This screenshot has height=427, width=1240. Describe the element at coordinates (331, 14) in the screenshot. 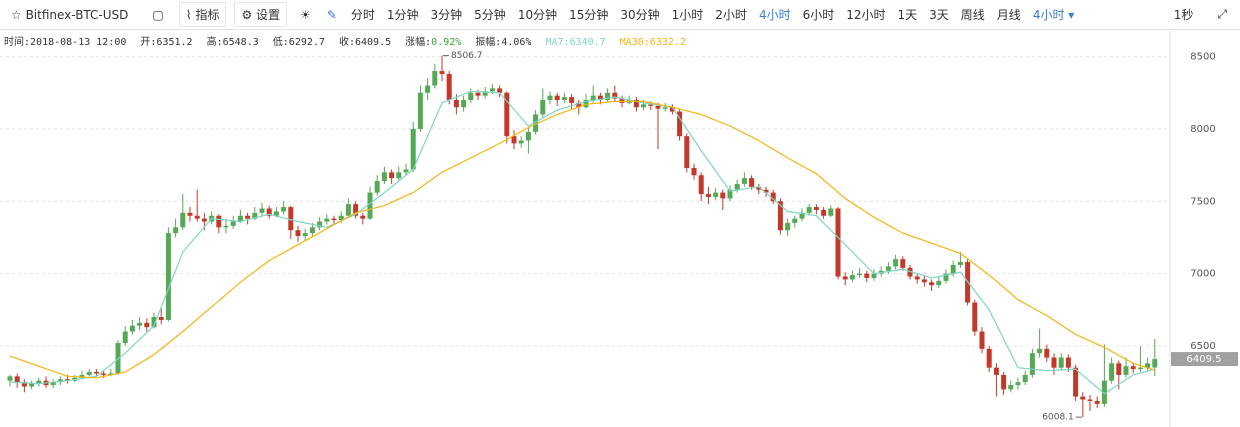

I see `draw-icon: ✎` at that location.